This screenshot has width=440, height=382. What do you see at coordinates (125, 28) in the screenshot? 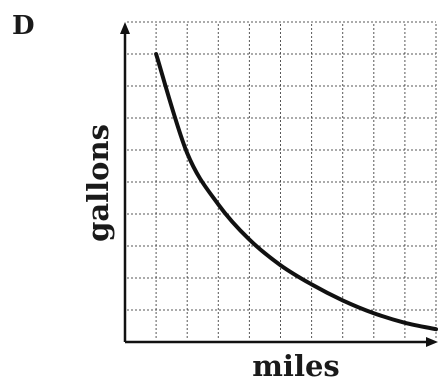
I see `y-axis-arrowhead` at bounding box center [125, 28].